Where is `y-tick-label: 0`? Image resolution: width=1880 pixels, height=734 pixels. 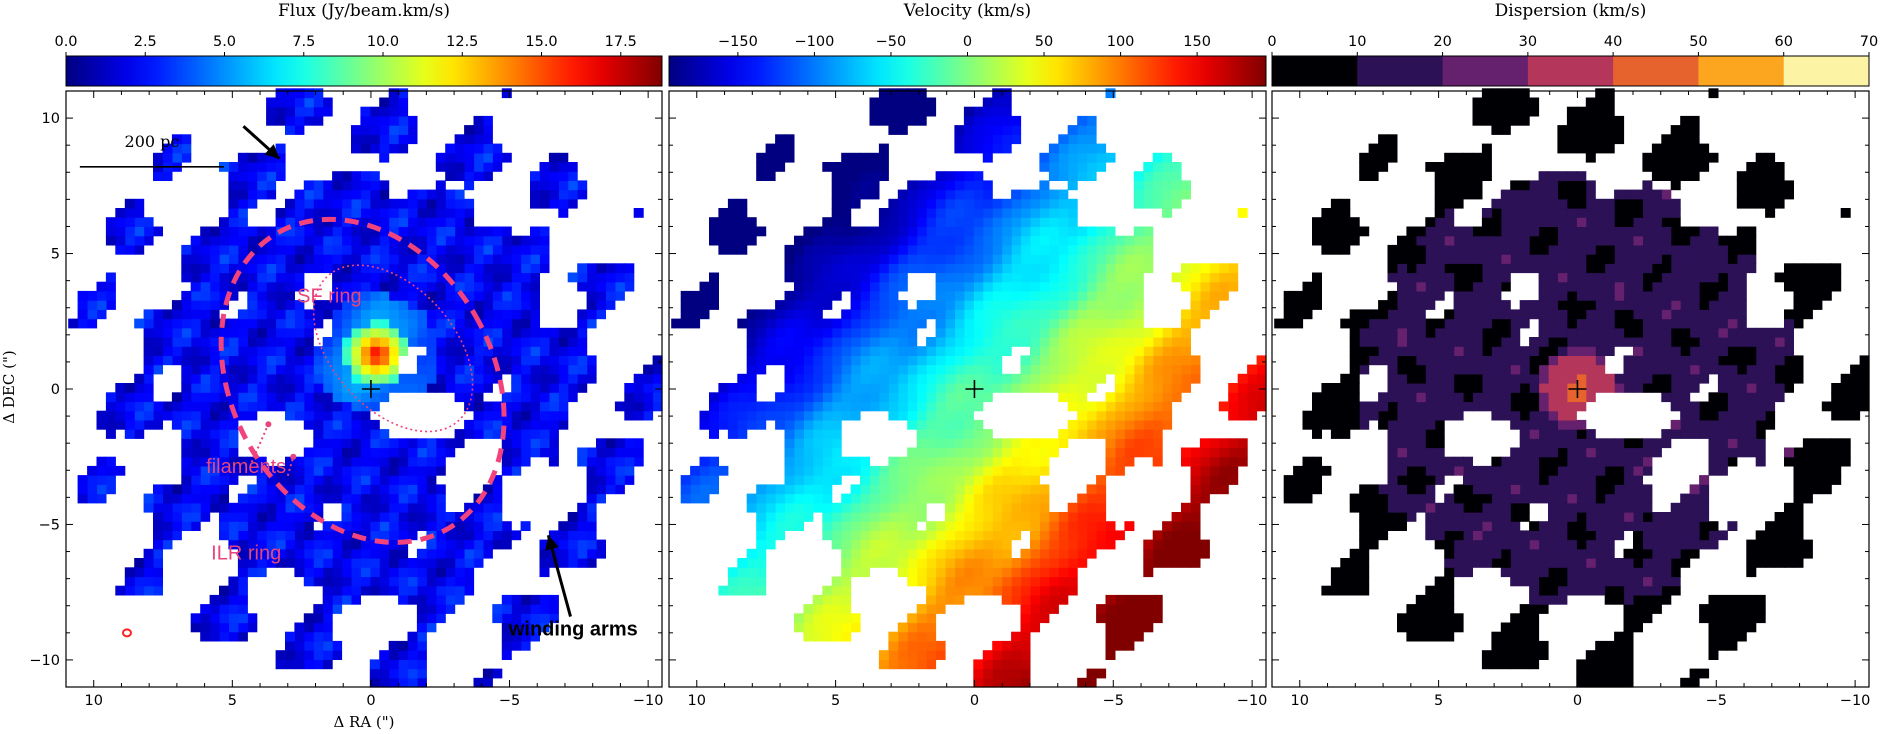 y-tick-label: 0 is located at coordinates (55, 390).